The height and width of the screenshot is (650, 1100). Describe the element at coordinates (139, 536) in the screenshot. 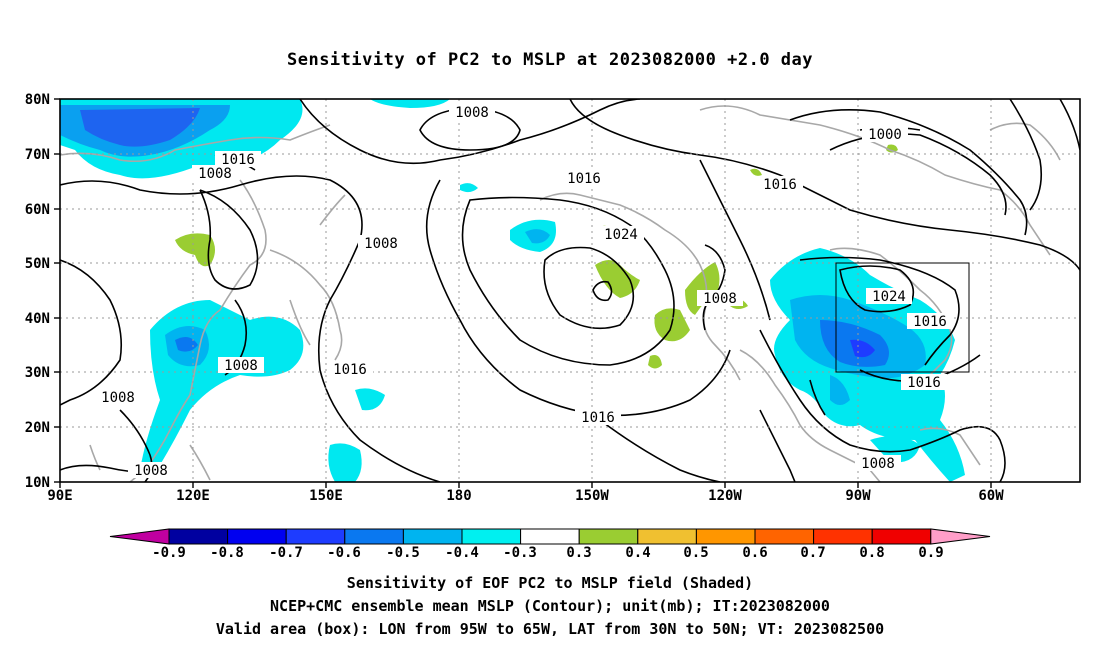

I see `colorbar-left-arrow` at that location.